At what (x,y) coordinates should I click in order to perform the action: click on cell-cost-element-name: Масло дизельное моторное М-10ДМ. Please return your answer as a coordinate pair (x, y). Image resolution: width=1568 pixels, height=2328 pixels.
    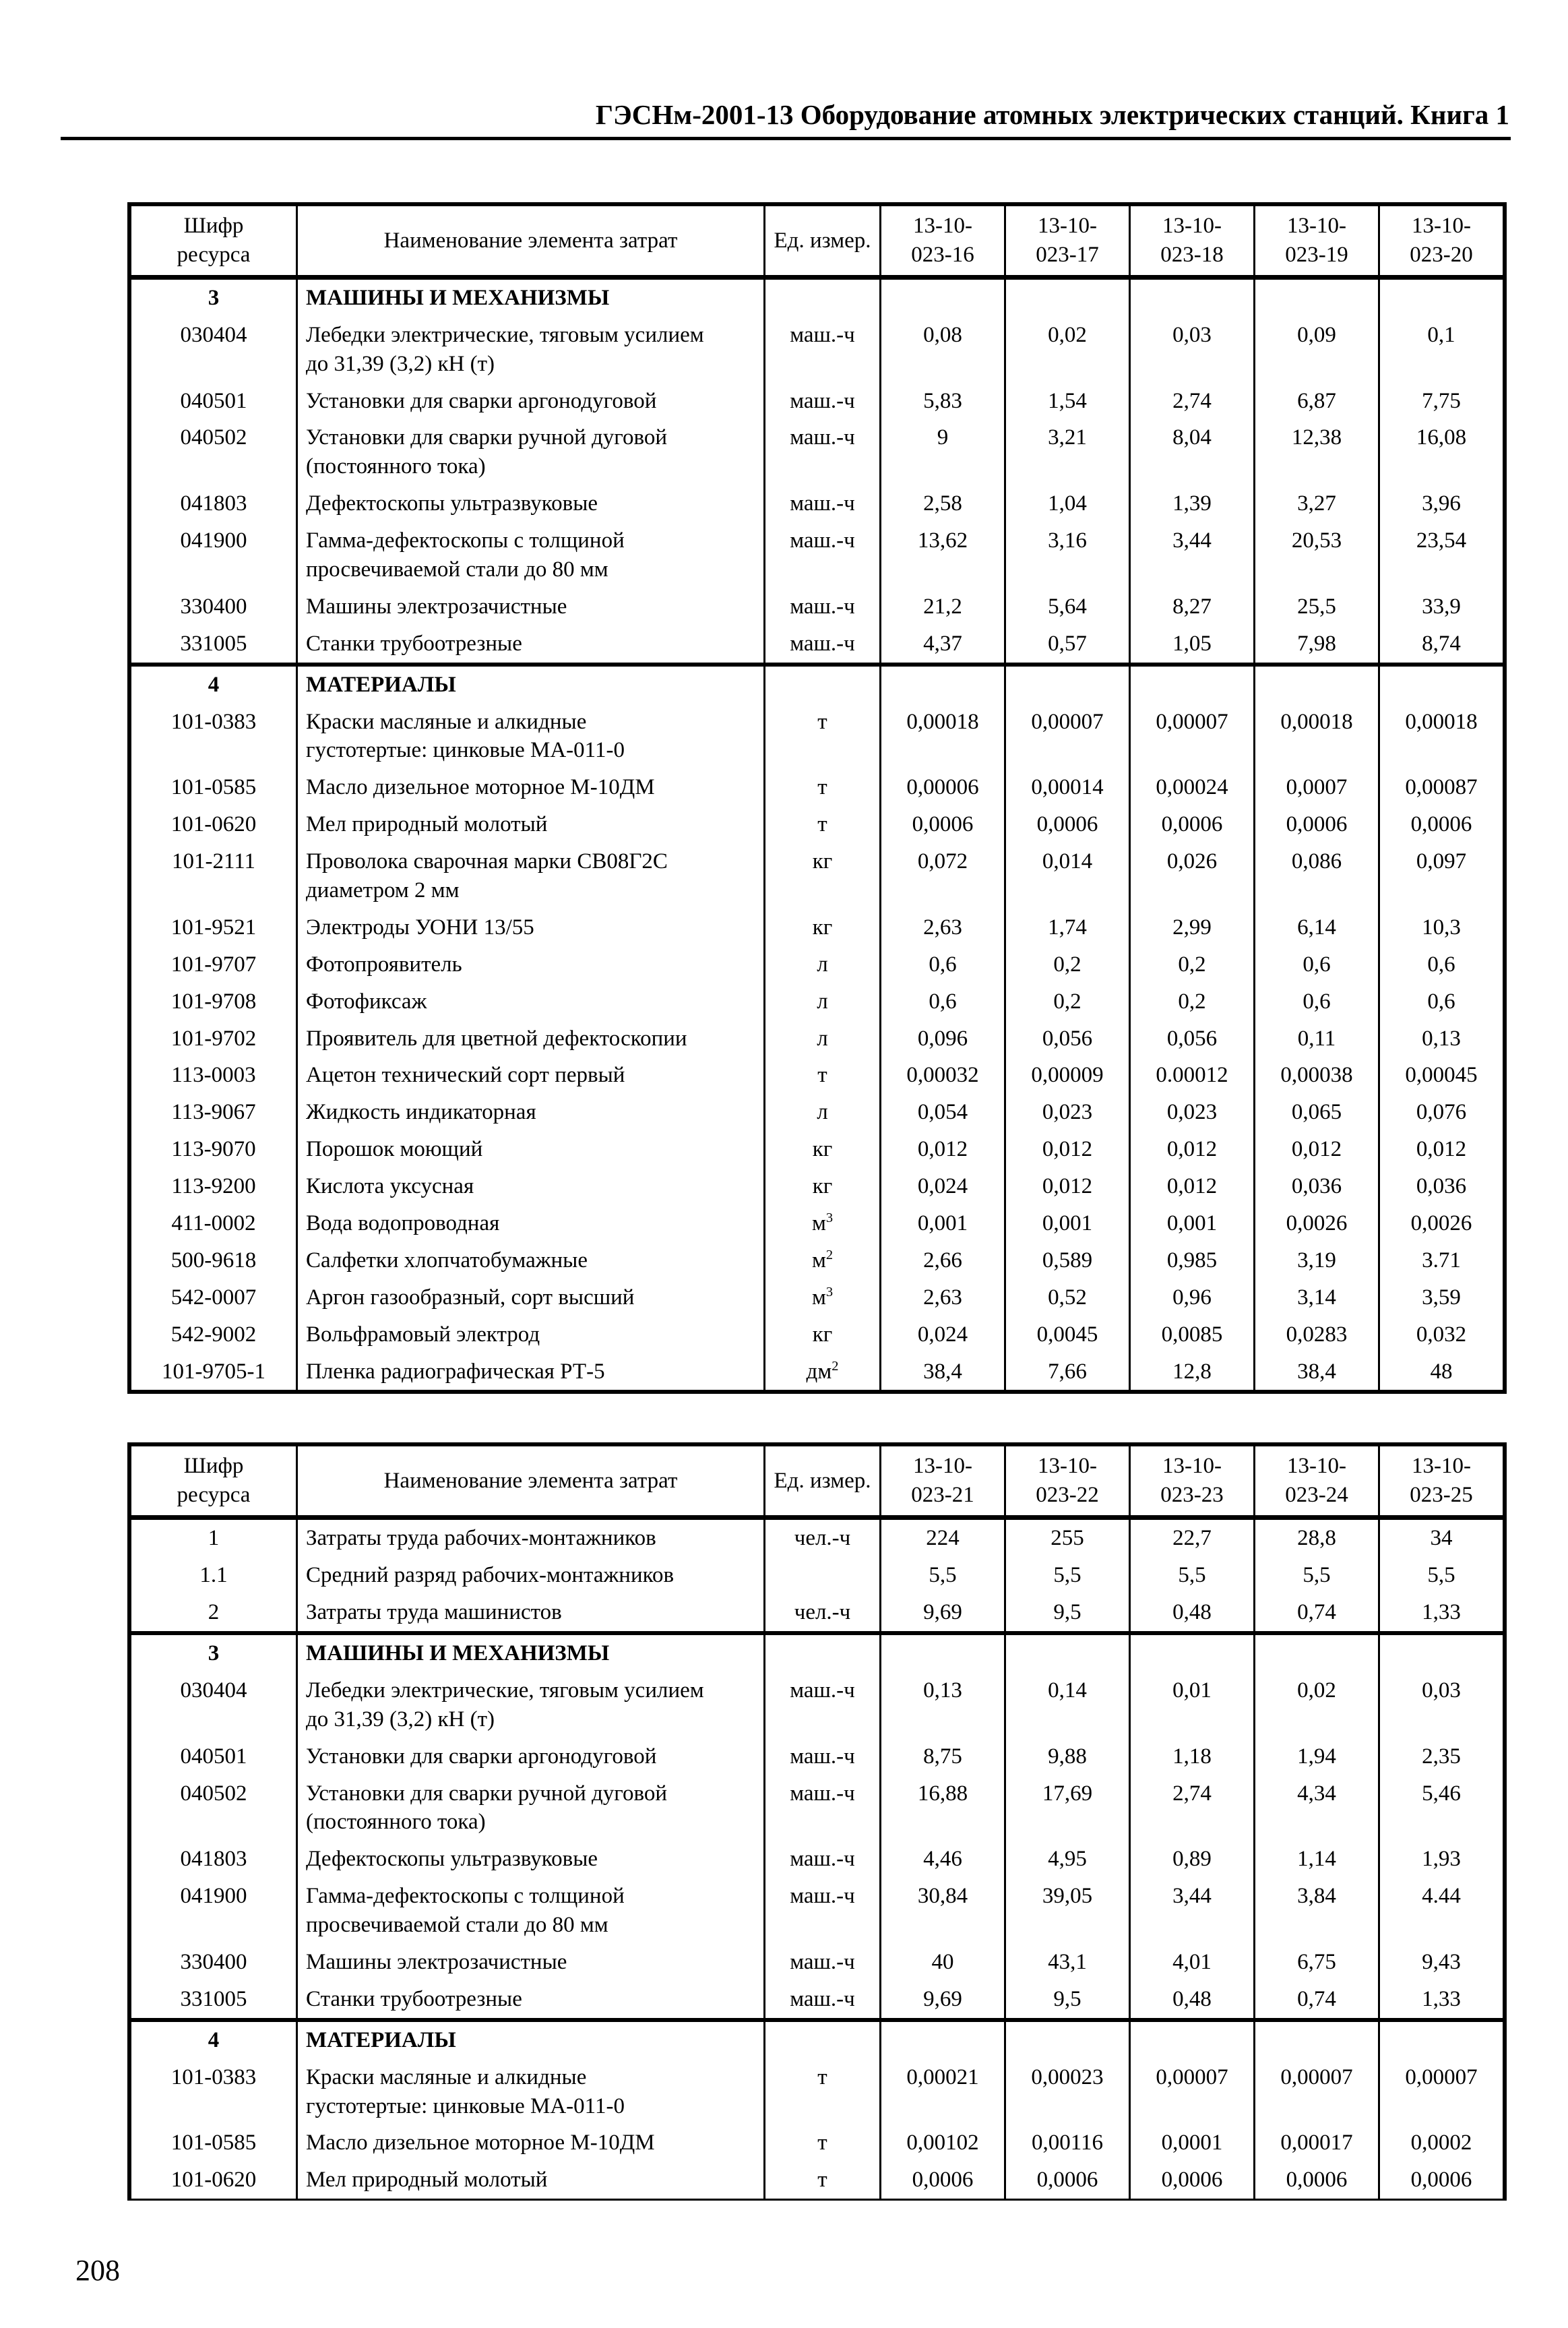
    Looking at the image, I should click on (531, 788).